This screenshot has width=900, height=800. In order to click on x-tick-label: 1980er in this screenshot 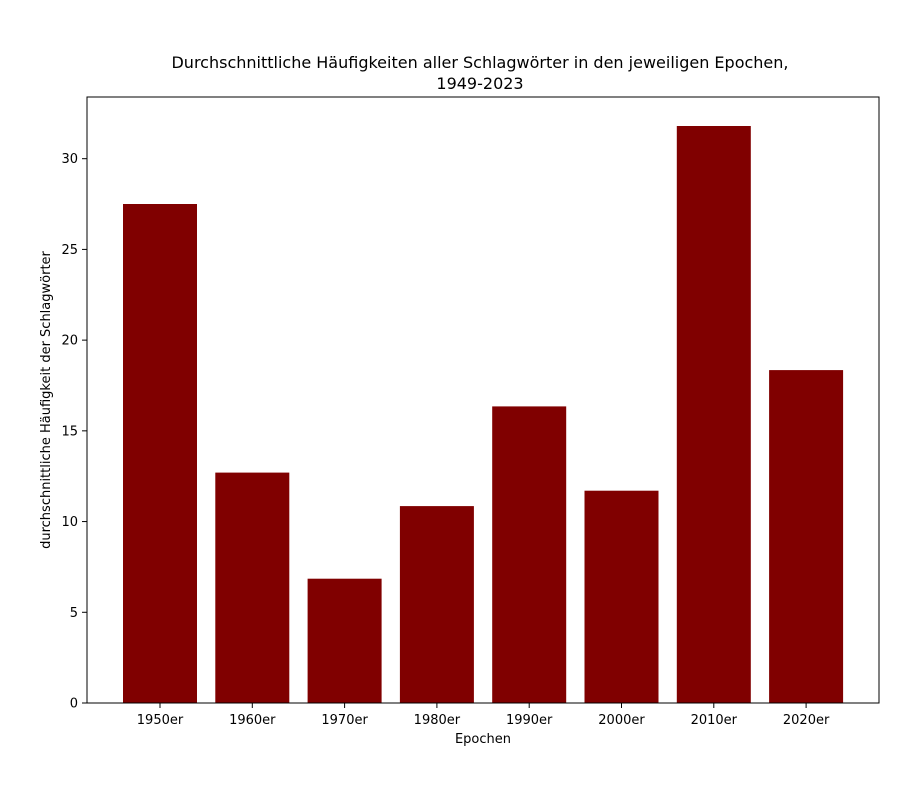, I will do `click(437, 720)`.